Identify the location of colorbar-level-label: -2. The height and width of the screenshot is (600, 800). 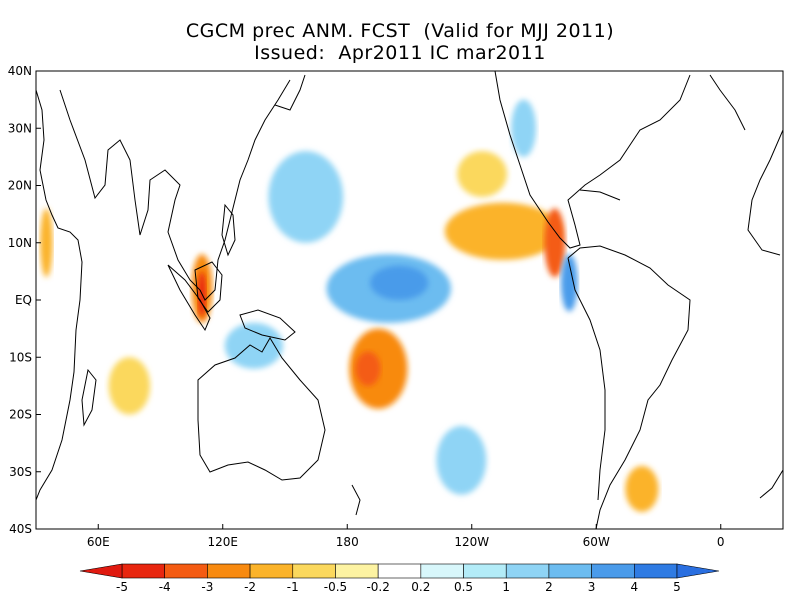
(250, 587).